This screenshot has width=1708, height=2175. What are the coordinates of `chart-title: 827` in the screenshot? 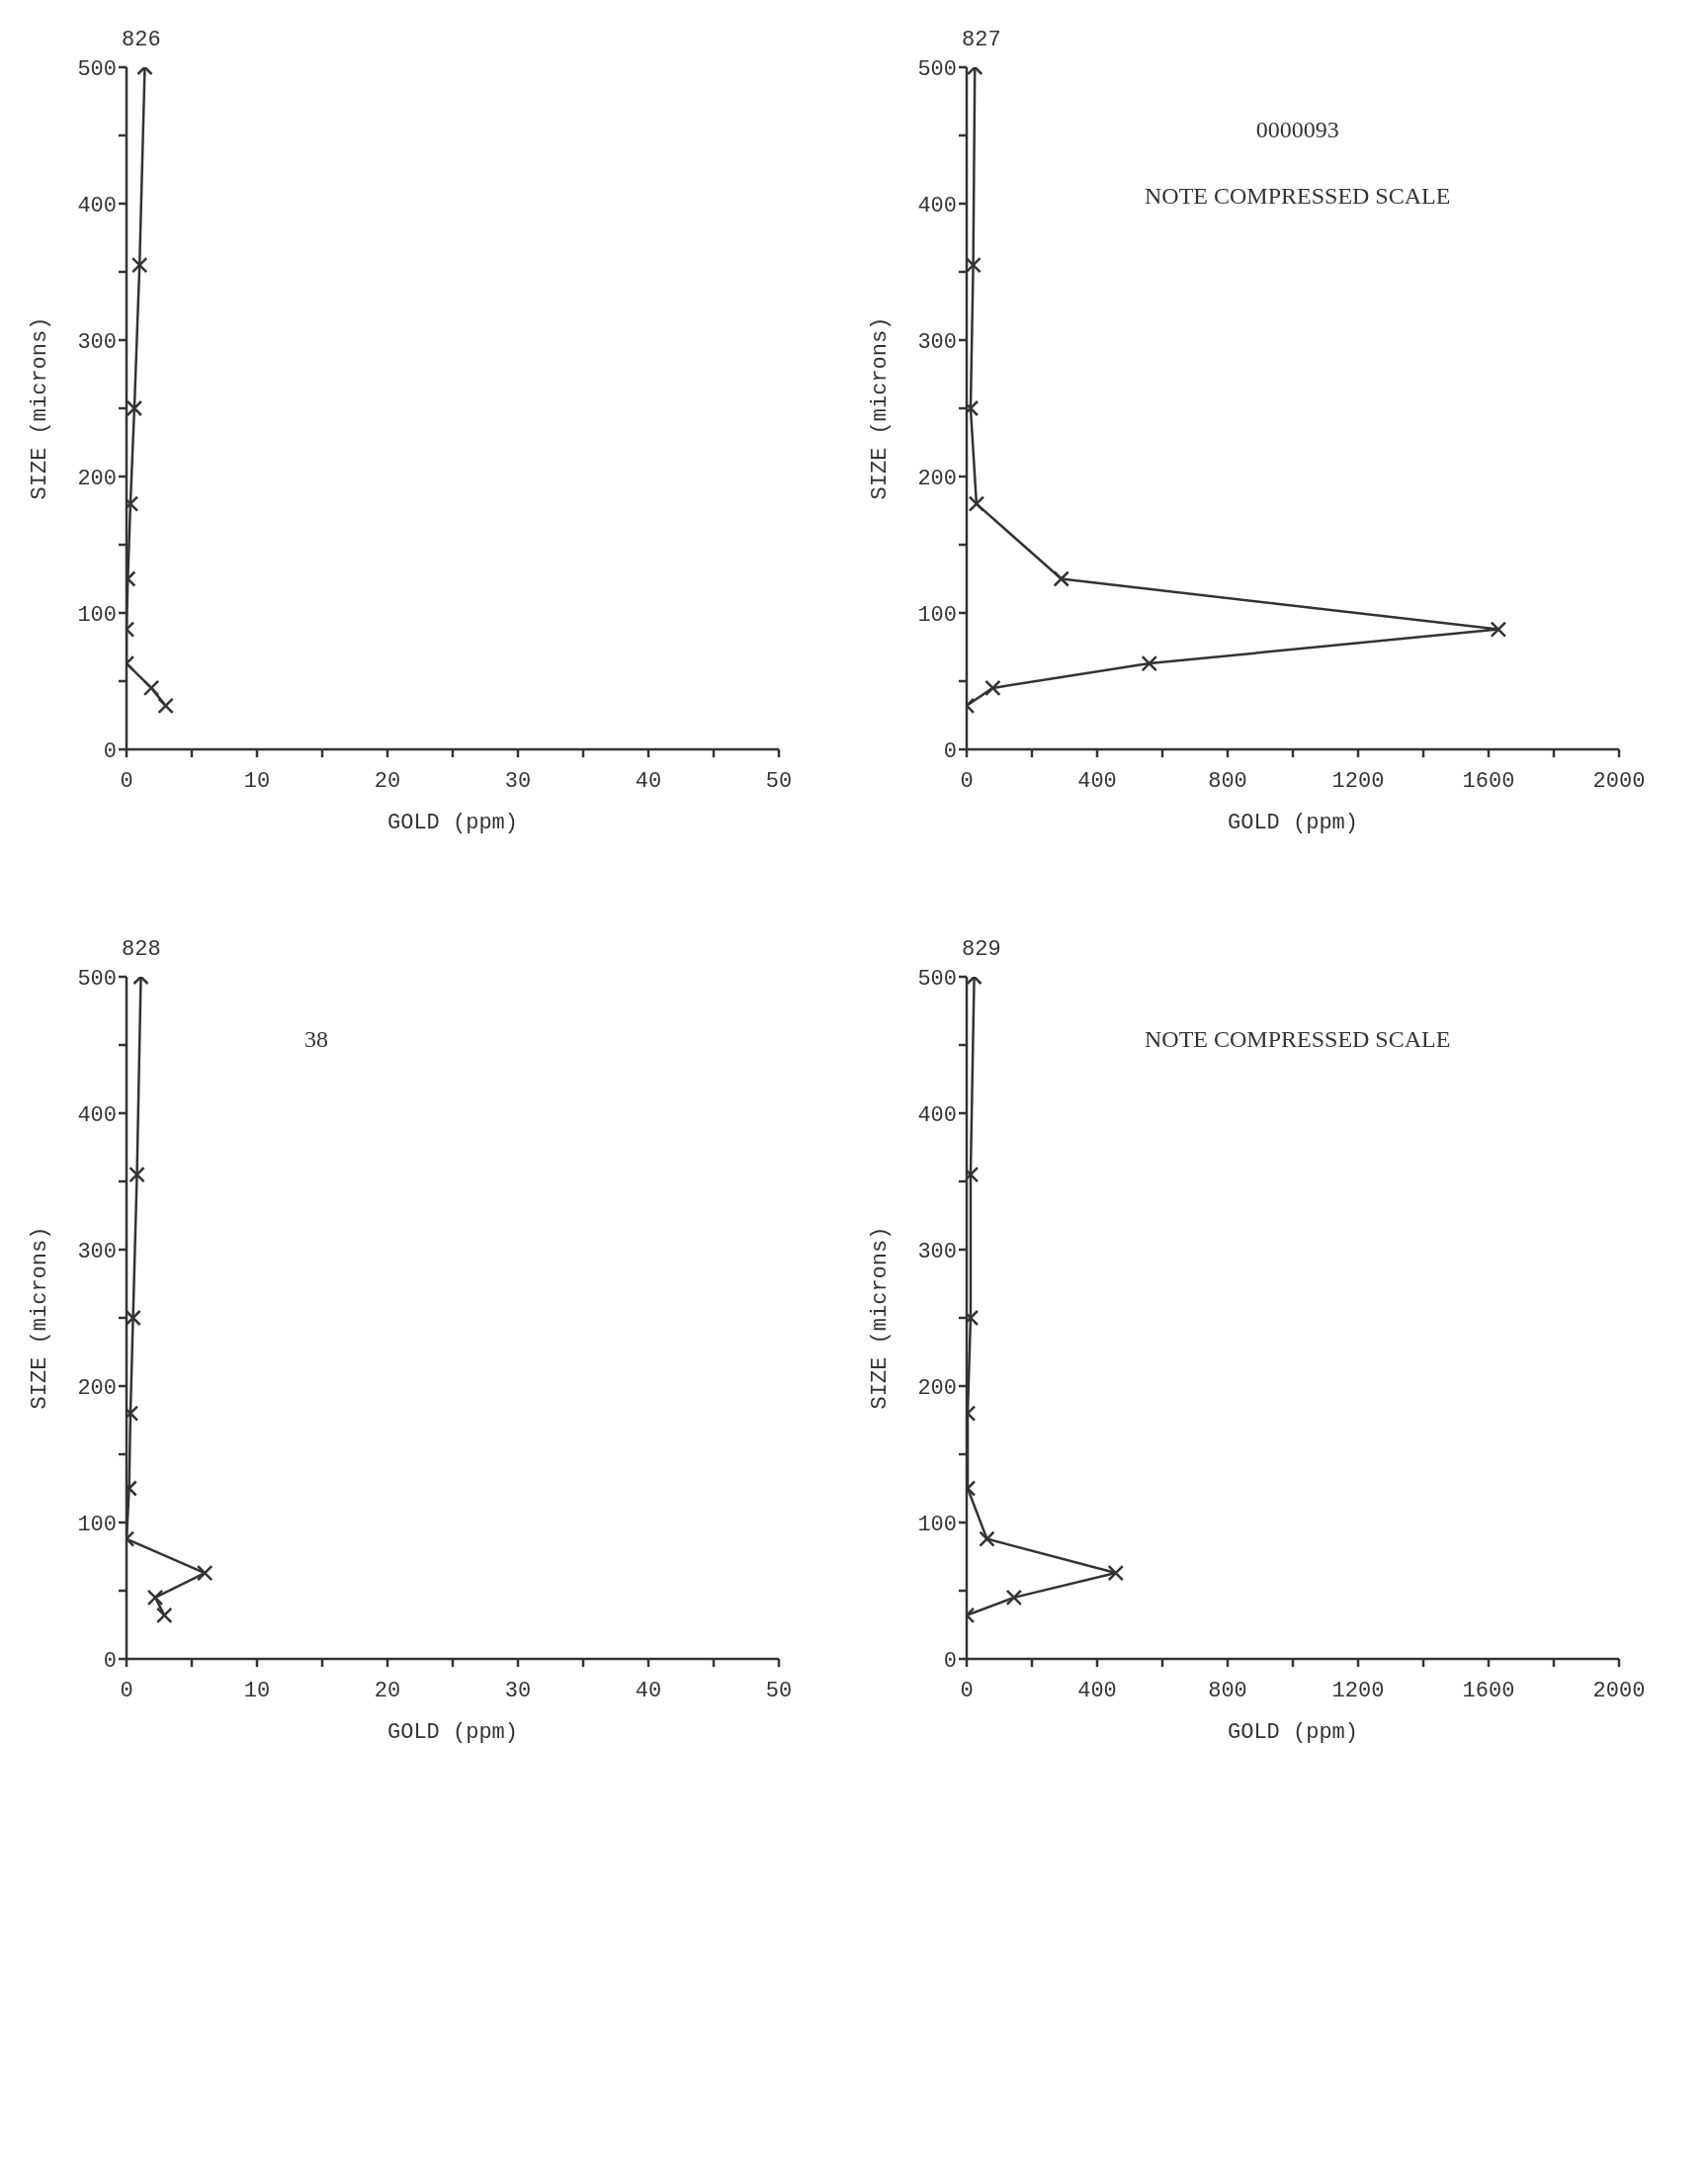 It's located at (982, 40).